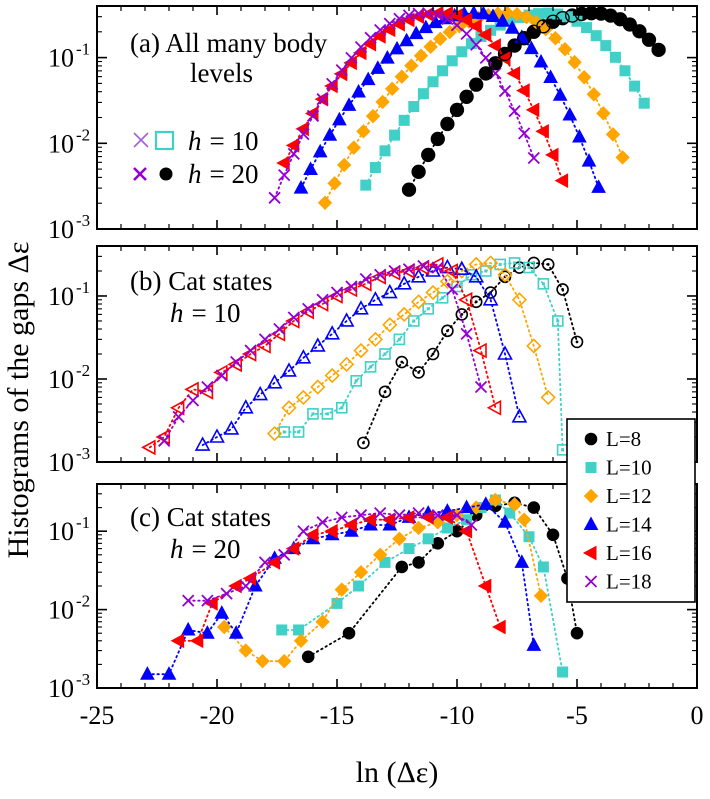 The height and width of the screenshot is (799, 710). Describe the element at coordinates (529, 268) in the screenshot. I see `panel-b-point-L10-17-dot` at that location.